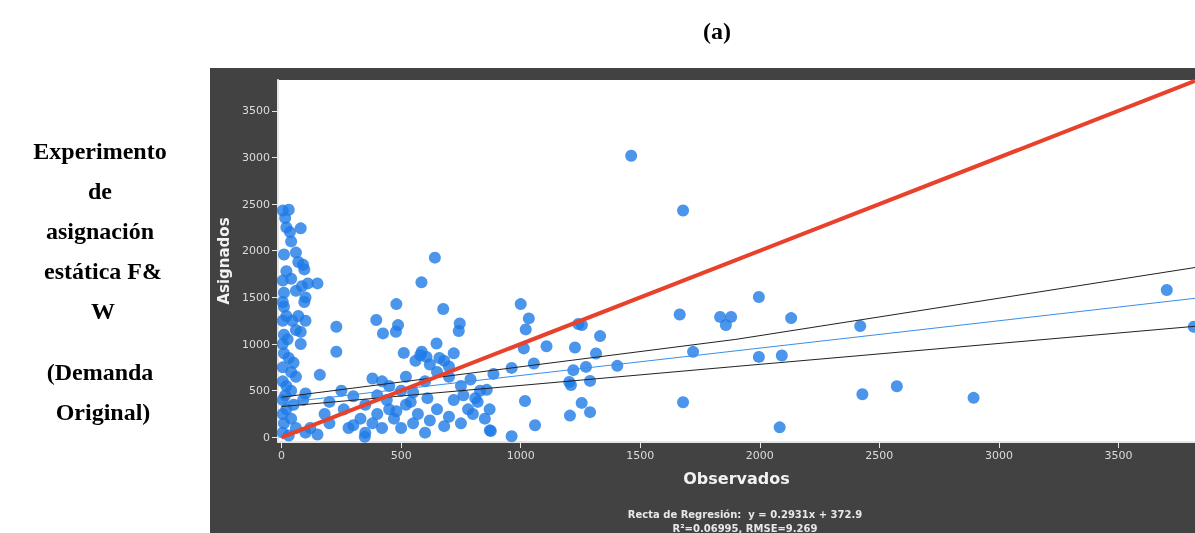 The width and height of the screenshot is (1195, 533). I want to click on x-tick-label: 500, so click(401, 455).